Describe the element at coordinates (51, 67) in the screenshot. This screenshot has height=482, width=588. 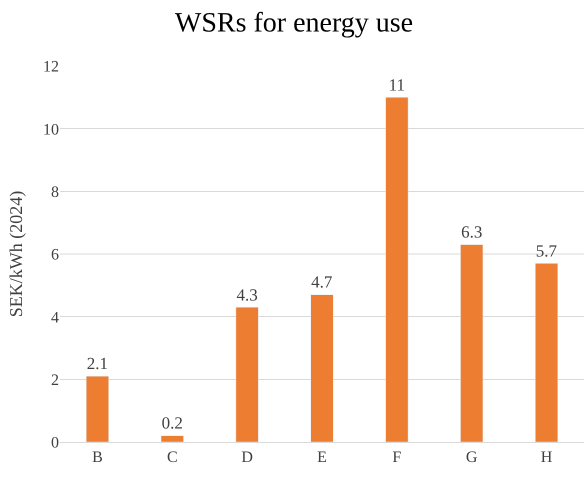
I see `y-tick-label: 12` at that location.